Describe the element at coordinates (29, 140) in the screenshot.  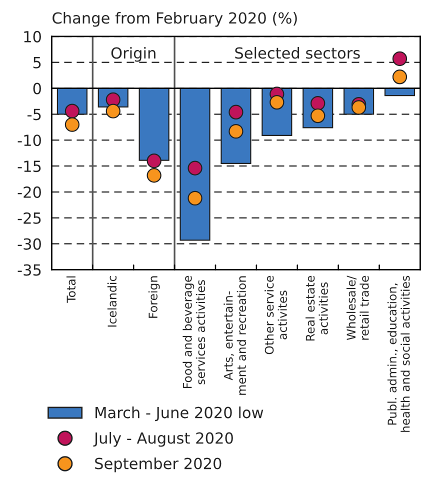
I see `y-tick-label: -10` at that location.